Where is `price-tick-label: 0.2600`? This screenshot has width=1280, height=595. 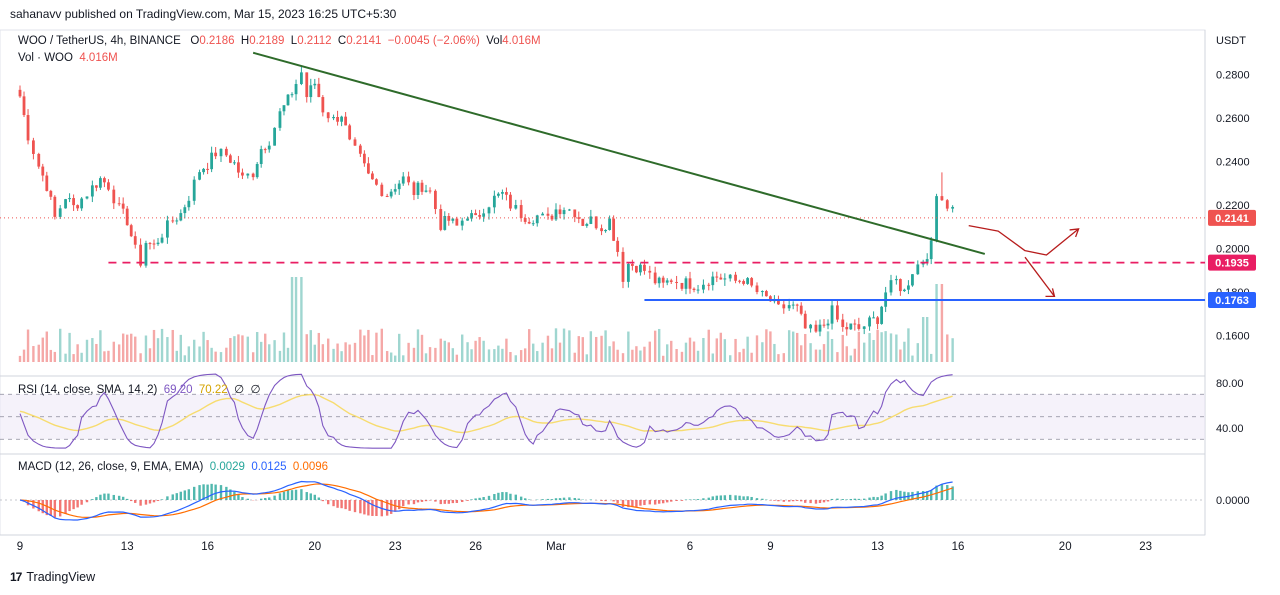
price-tick-label: 0.2600 is located at coordinates (1233, 119).